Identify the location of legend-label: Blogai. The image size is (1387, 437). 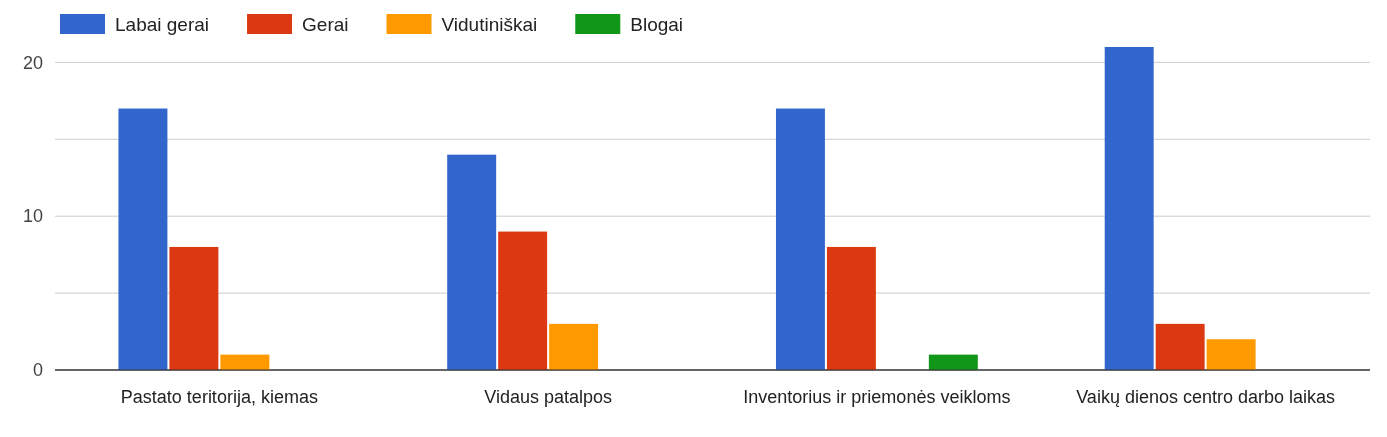
(657, 24).